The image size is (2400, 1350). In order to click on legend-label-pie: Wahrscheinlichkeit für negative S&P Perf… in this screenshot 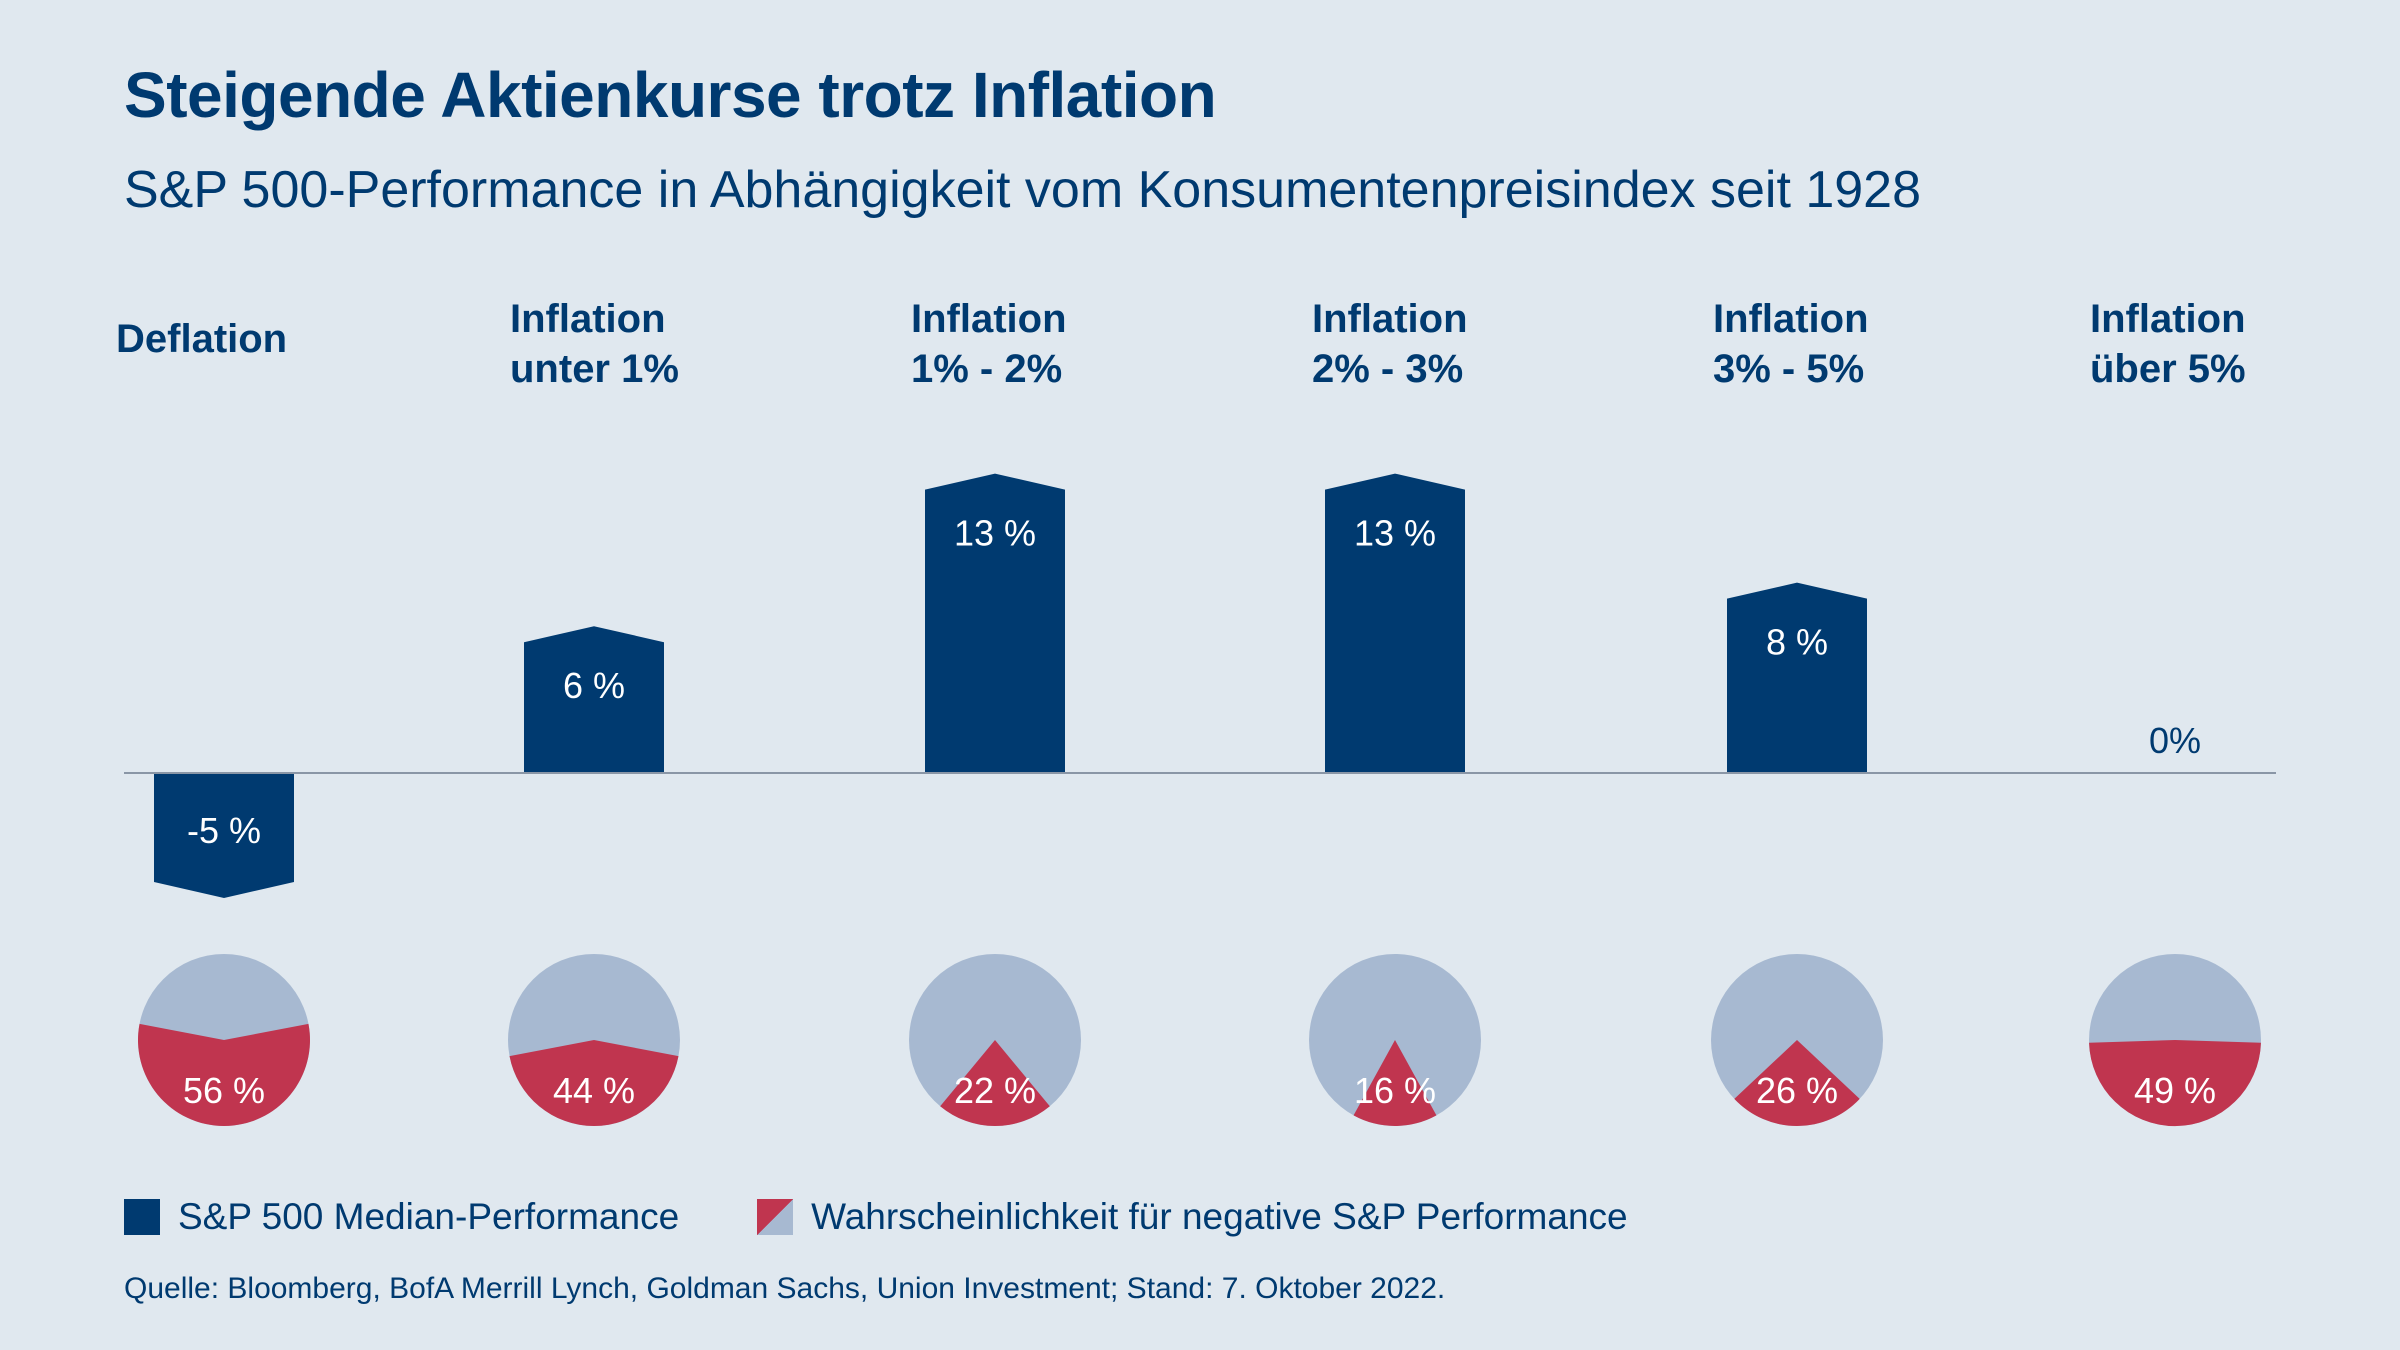, I will do `click(1219, 1216)`.